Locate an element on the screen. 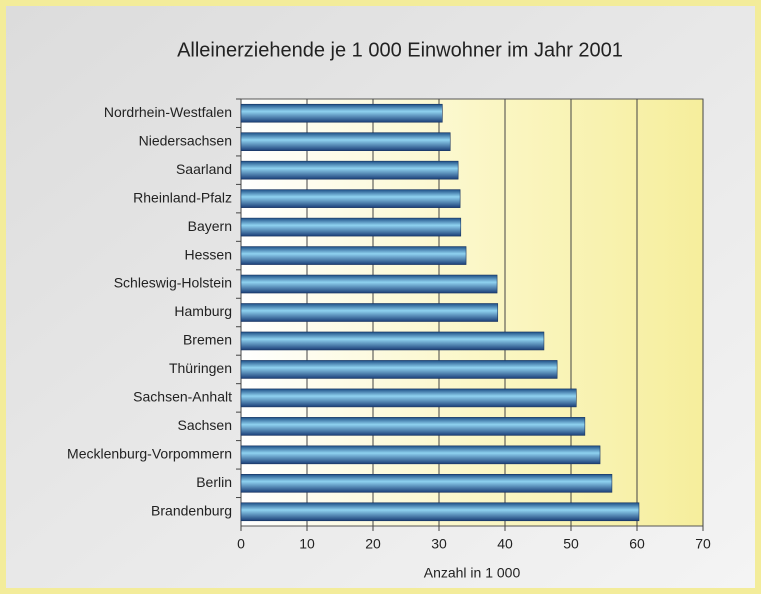 This screenshot has width=761, height=594. x-tick-label: 70 is located at coordinates (703, 544).